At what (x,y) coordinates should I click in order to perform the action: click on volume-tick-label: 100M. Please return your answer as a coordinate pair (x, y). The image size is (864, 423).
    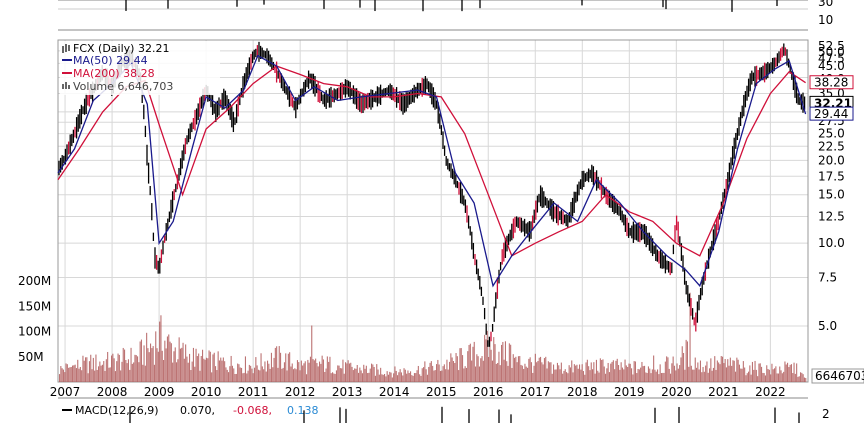
    Looking at the image, I should click on (34, 332).